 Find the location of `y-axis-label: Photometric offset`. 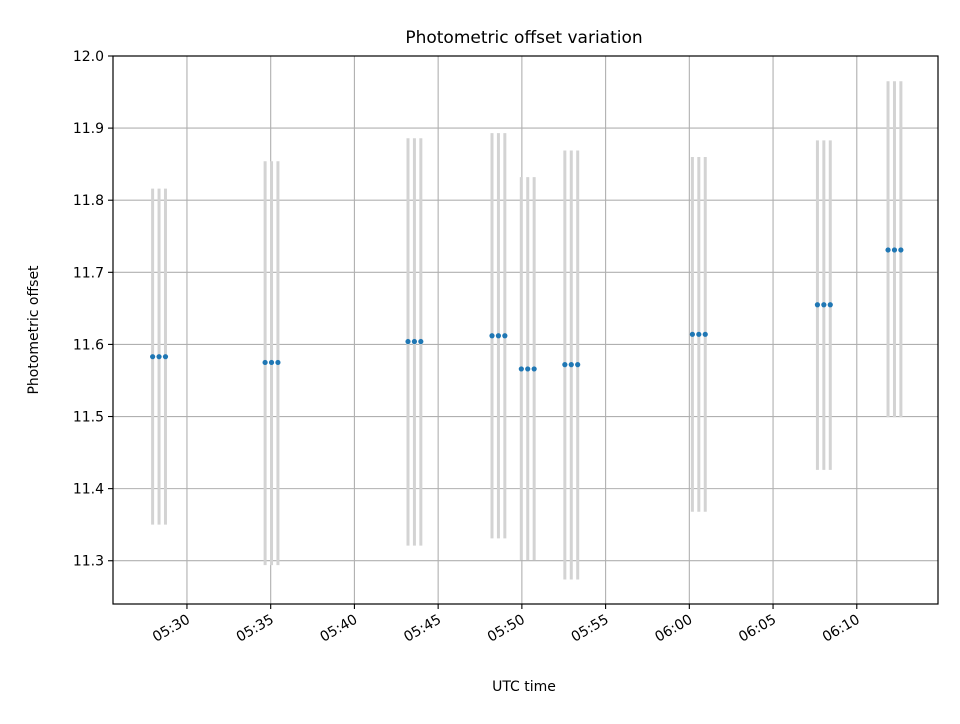

y-axis-label: Photometric offset is located at coordinates (34, 330).